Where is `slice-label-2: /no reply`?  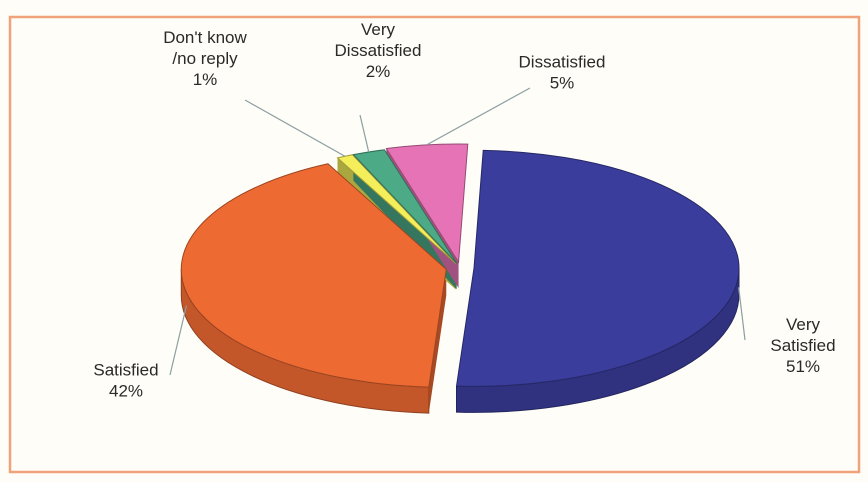
slice-label-2: /no reply is located at coordinates (205, 58).